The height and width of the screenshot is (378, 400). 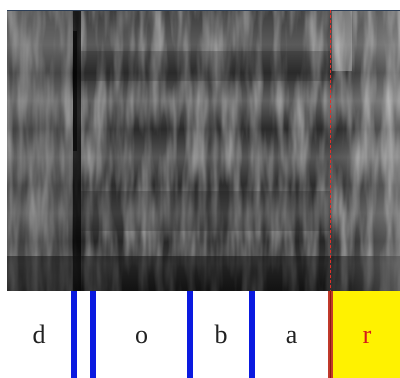 I want to click on segment-label: a, so click(x=291, y=334).